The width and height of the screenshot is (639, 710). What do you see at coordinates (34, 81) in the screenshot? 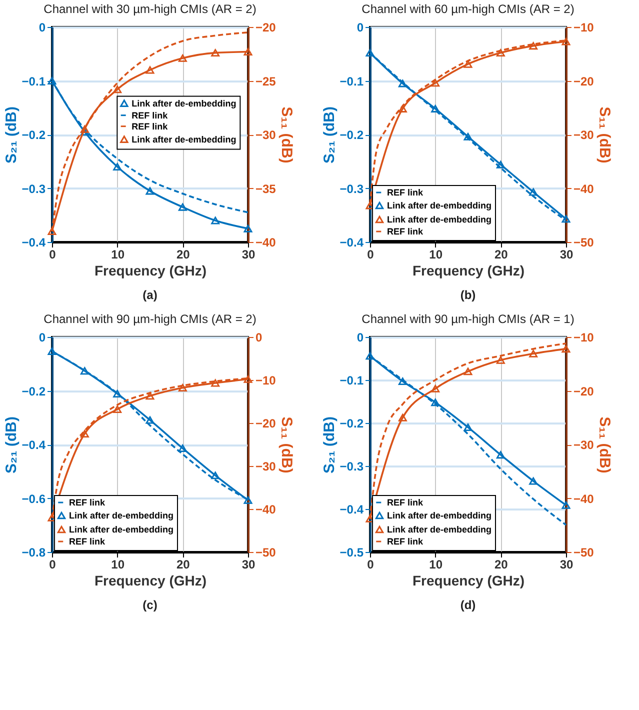
I see `y-tick-label: −0.1` at bounding box center [34, 81].